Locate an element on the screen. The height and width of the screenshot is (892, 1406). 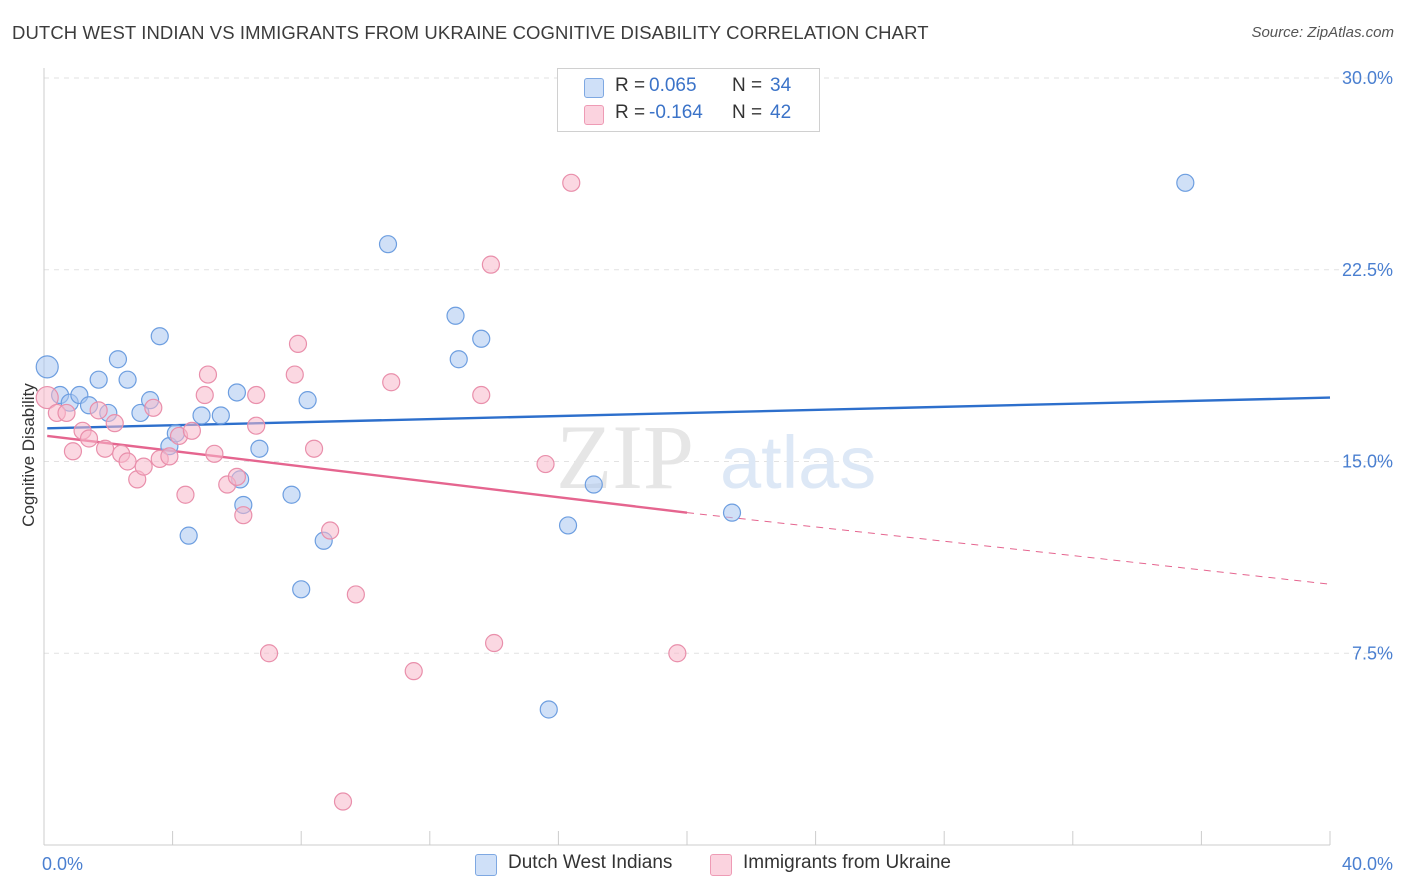
bottom-legend-swatch-blue is located at coordinates (486, 865).